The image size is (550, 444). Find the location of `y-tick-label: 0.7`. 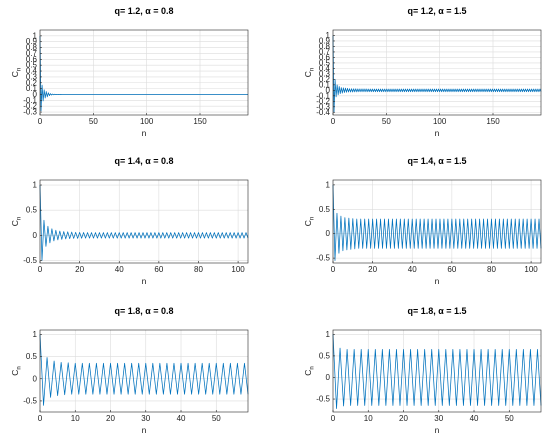

y-tick-label: 0.7 is located at coordinates (32, 53).